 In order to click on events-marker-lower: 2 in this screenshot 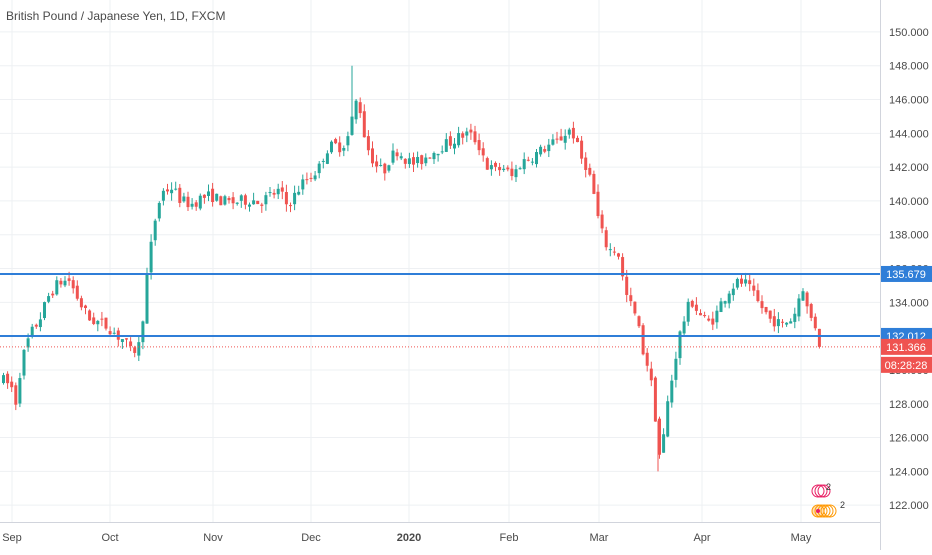, I will do `click(828, 509)`.